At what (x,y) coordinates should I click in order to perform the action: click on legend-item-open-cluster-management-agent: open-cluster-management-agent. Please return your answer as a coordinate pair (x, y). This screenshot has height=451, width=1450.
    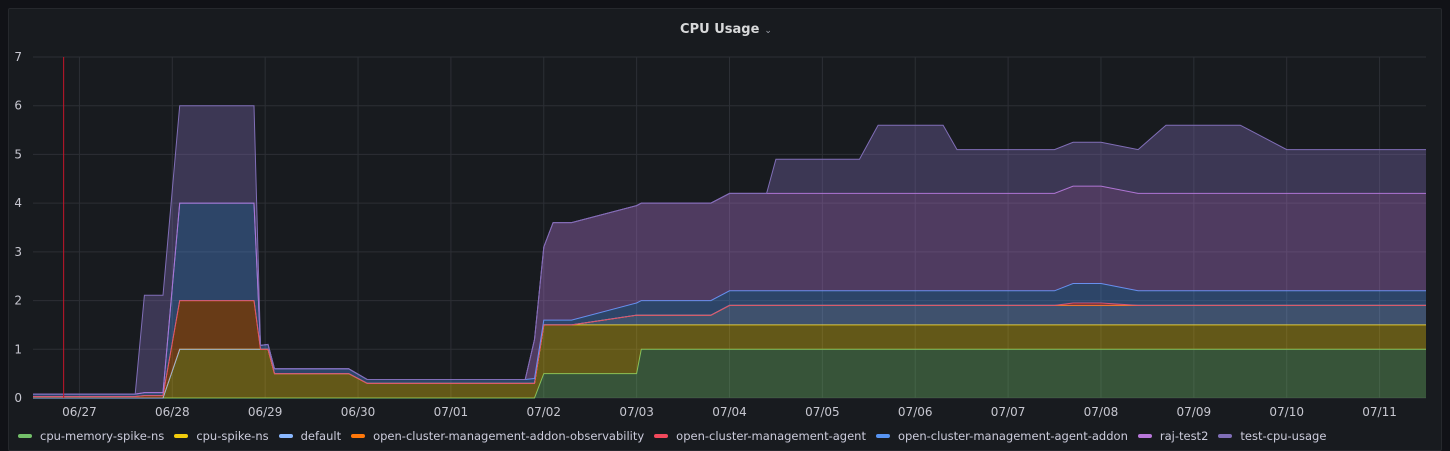
    Looking at the image, I should click on (760, 436).